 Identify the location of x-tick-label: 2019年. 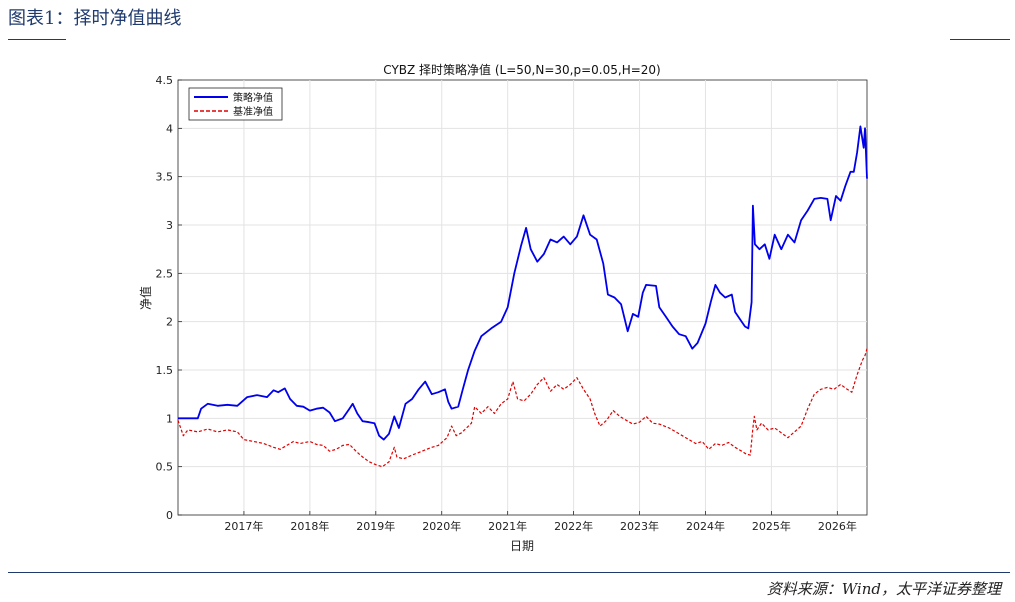
(375, 526).